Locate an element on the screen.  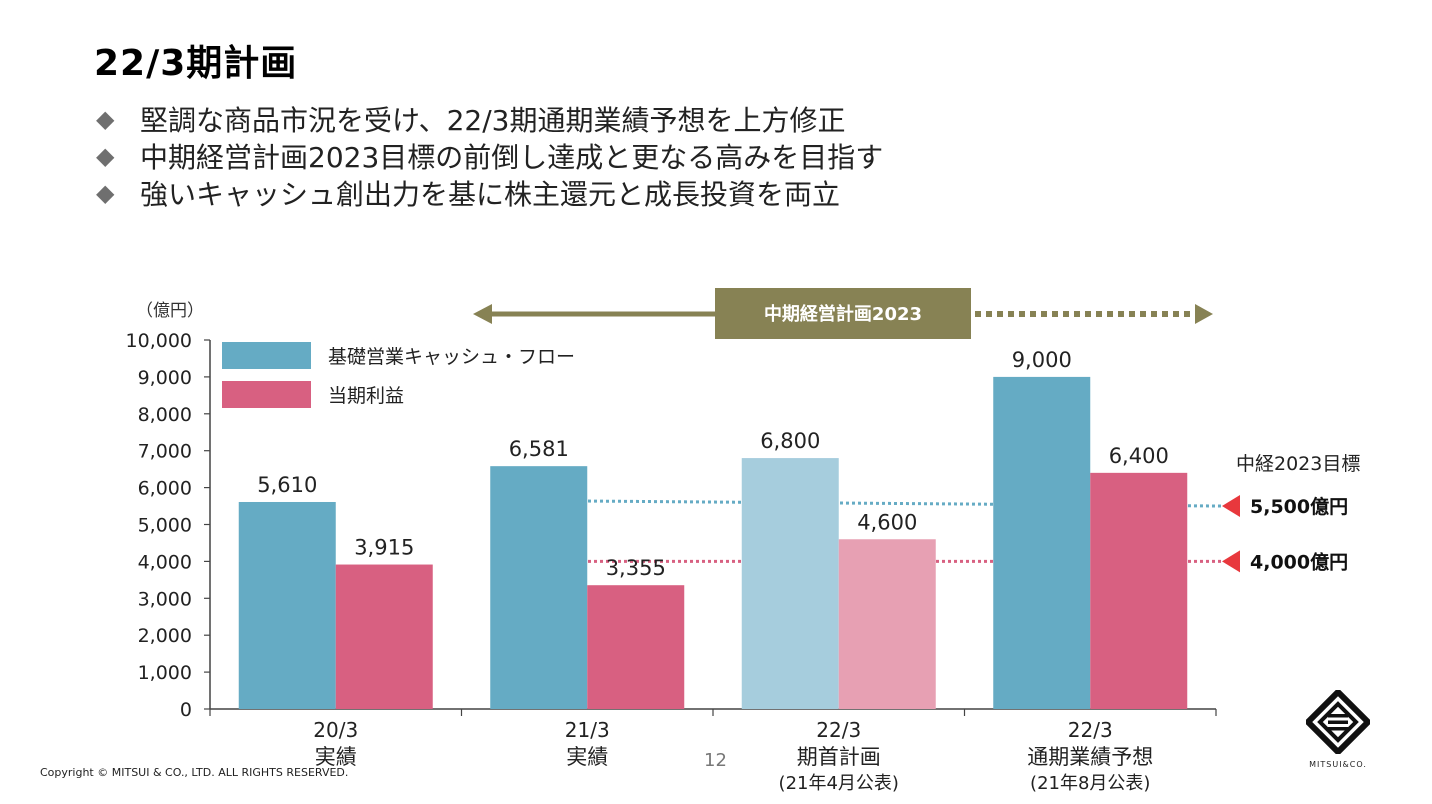
bar-value-label: 3,915 is located at coordinates (384, 548).